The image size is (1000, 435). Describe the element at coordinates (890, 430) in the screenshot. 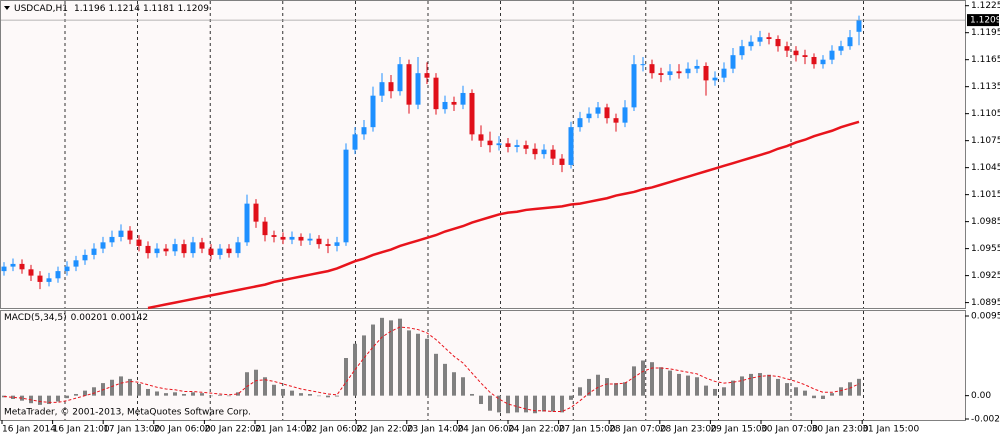

I see `x-tick-label: 31 Jan 15:00` at that location.